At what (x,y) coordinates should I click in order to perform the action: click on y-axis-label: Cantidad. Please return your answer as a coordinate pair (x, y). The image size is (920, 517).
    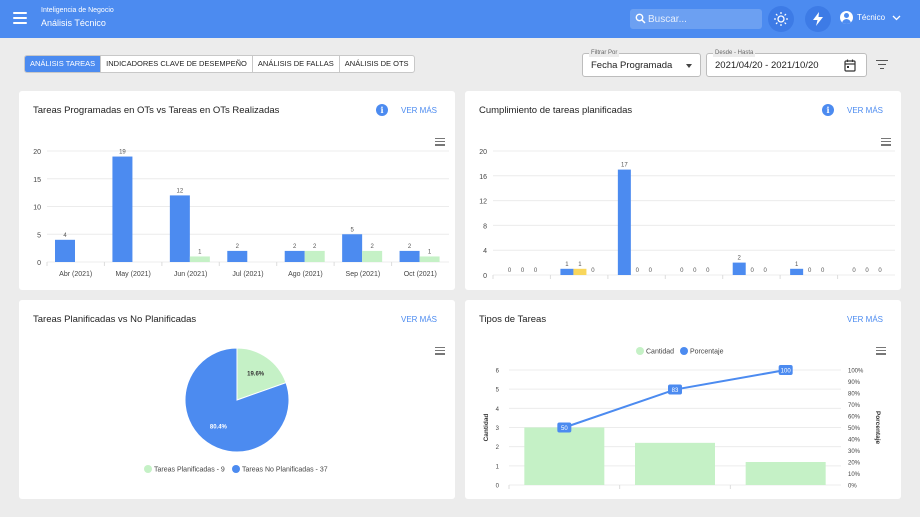
    Looking at the image, I should click on (486, 428).